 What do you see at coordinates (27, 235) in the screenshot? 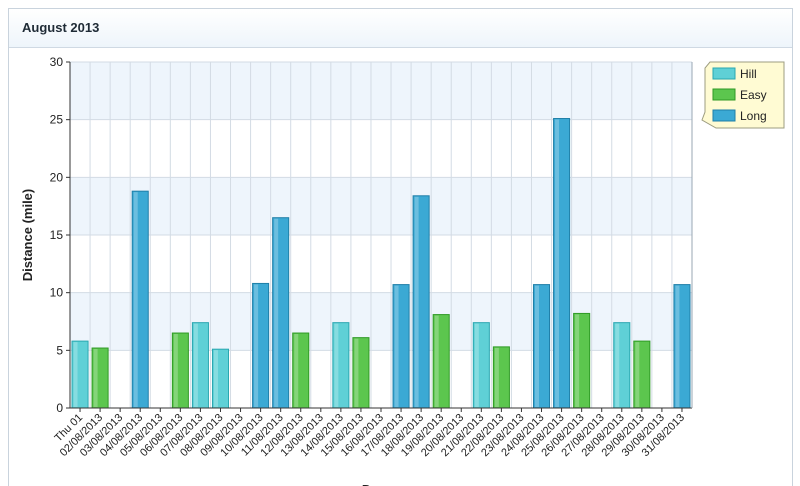
I see `y-axis-title: Distance (mile)` at bounding box center [27, 235].